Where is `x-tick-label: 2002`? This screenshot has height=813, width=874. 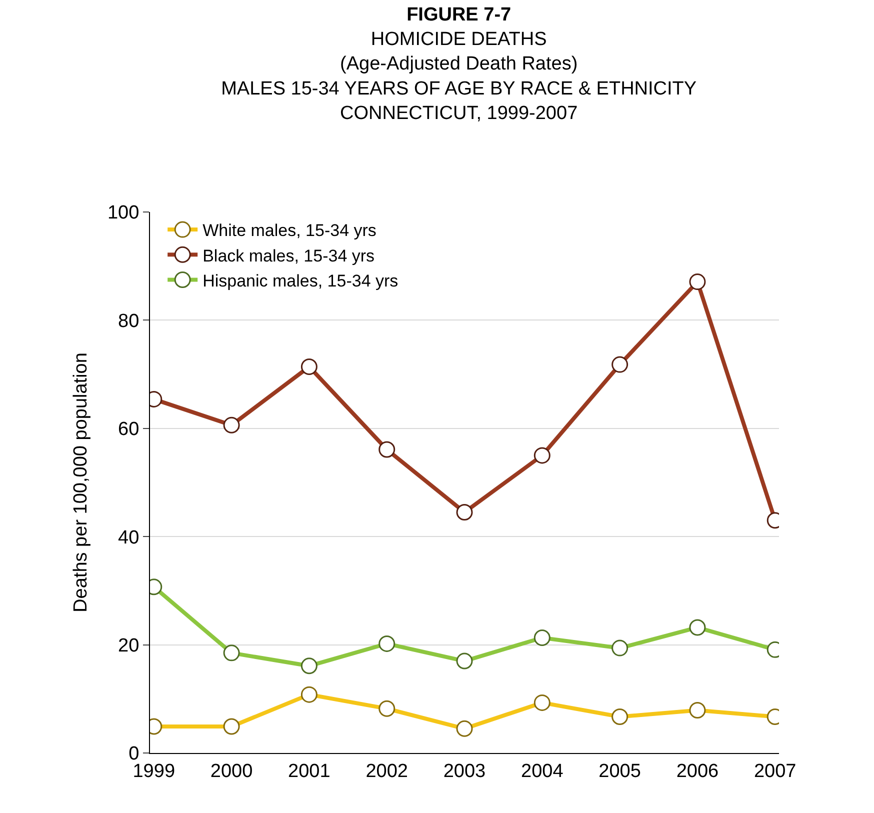
x-tick-label: 2002 is located at coordinates (387, 771).